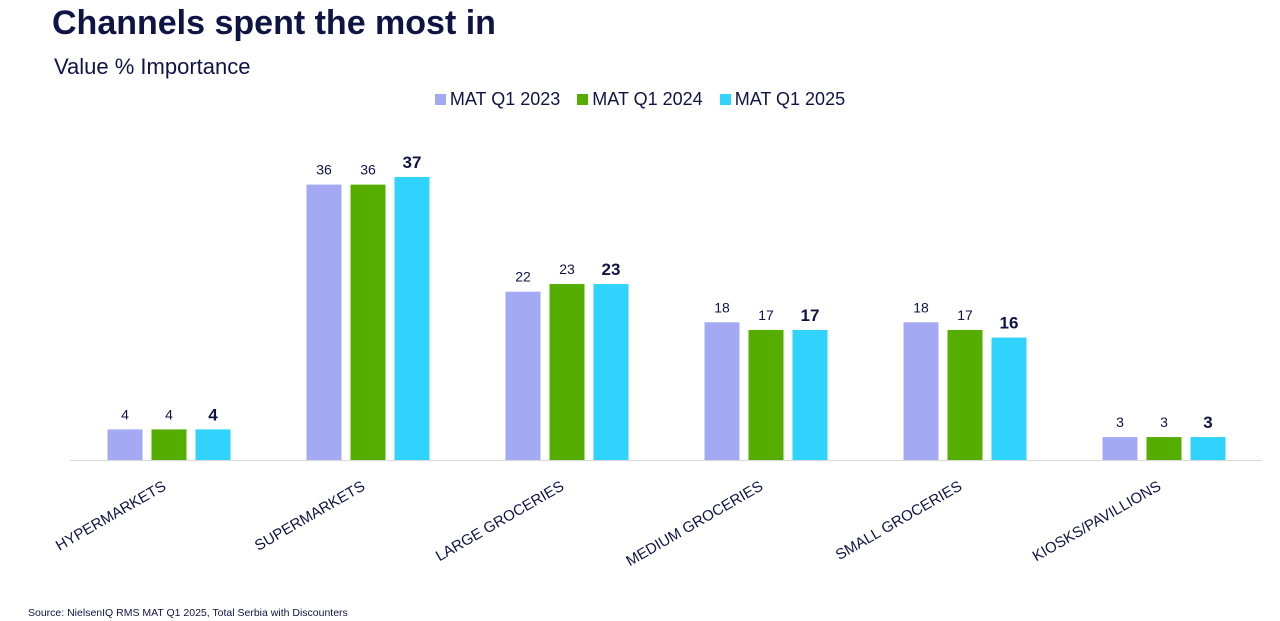  Describe the element at coordinates (647, 99) in the screenshot. I see `legend-label-2024: MAT Q1 2024` at that location.